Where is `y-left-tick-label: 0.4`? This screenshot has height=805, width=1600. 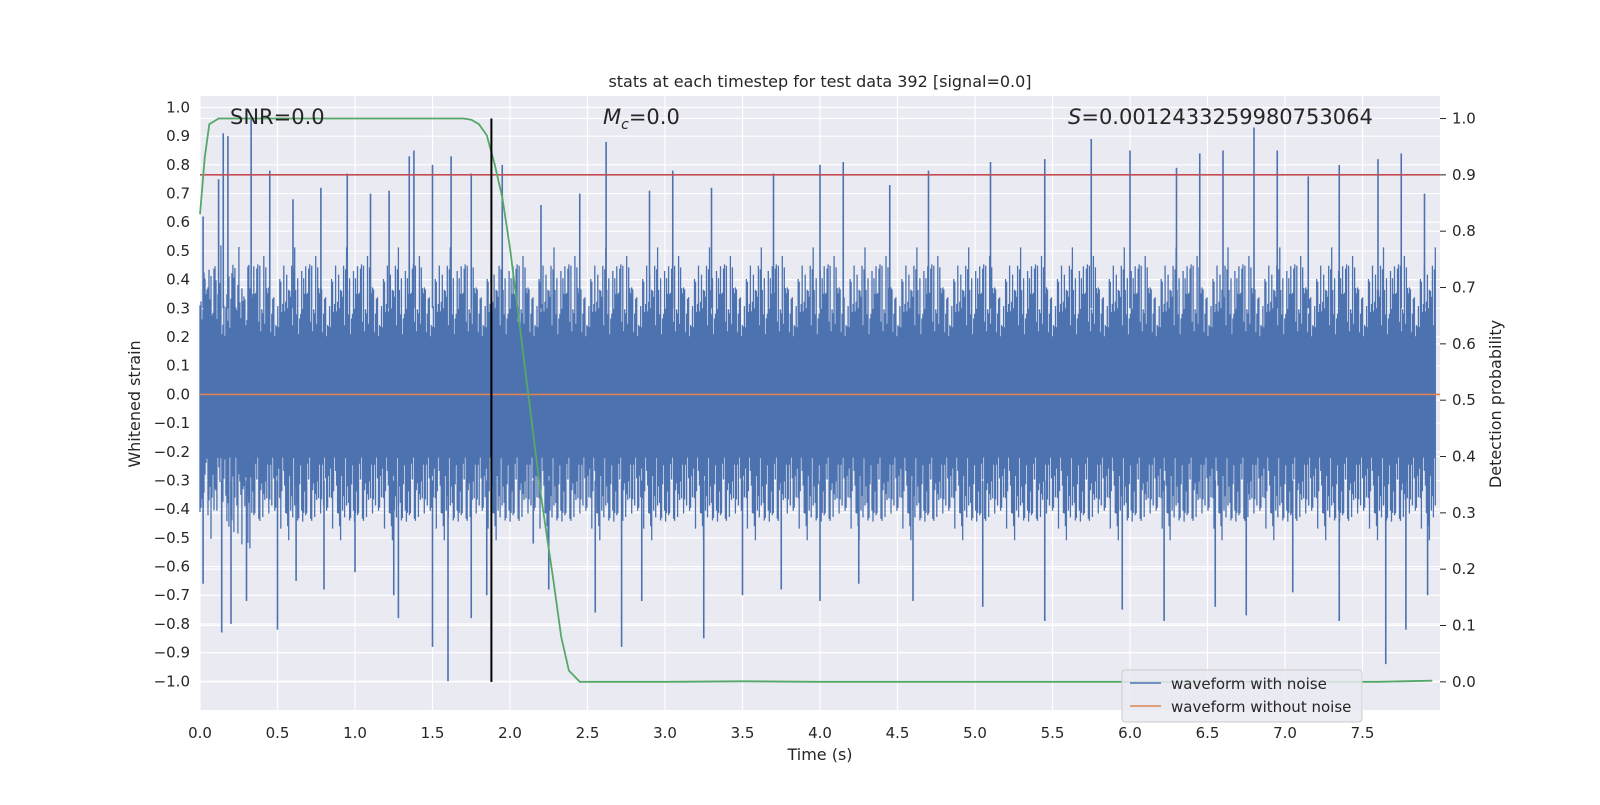
y-left-tick-label: 0.4 is located at coordinates (178, 280).